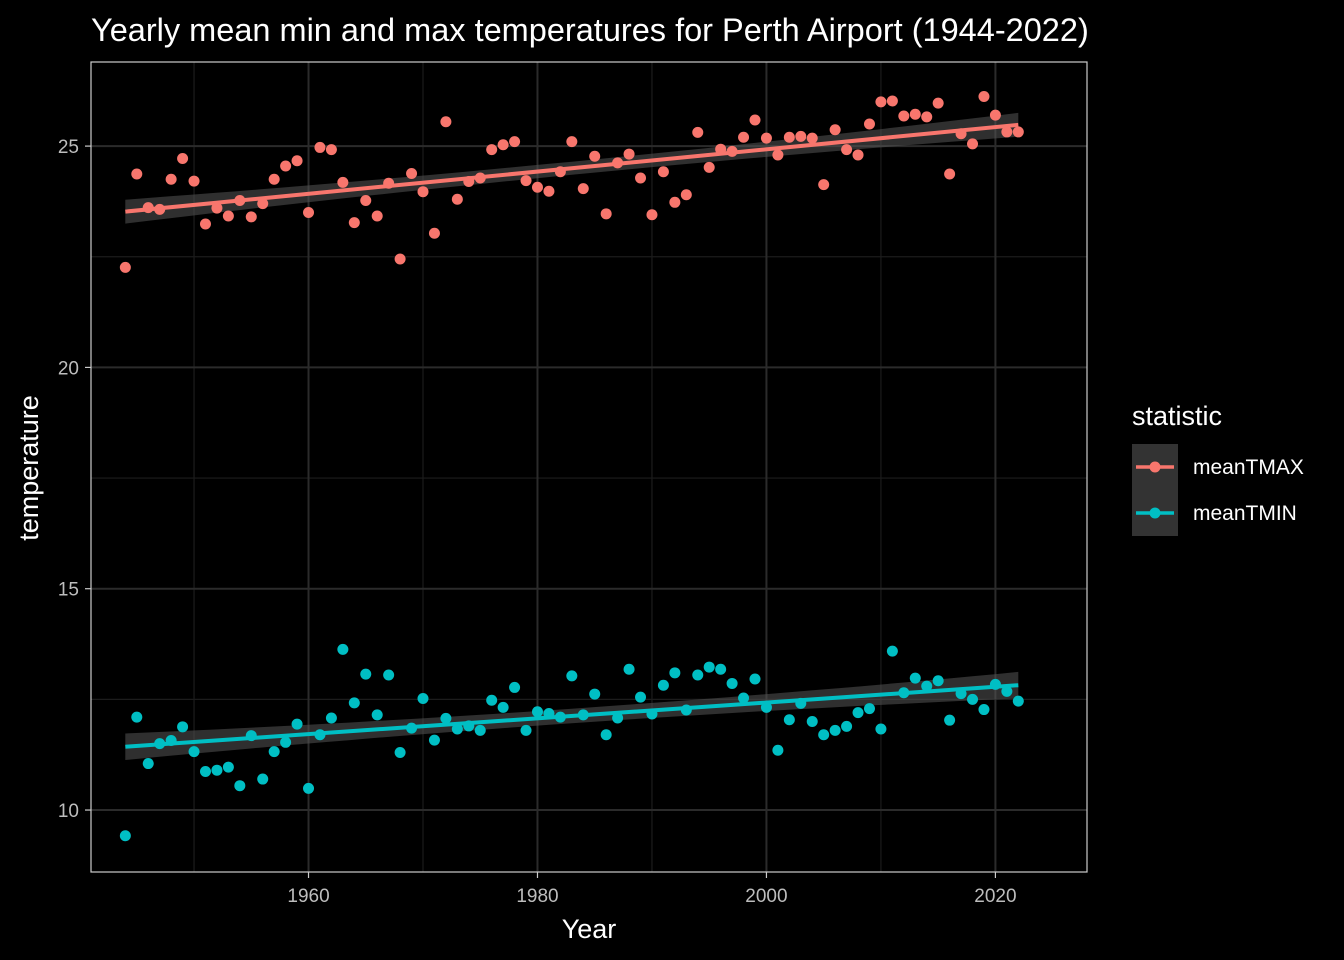 The height and width of the screenshot is (960, 1344). What do you see at coordinates (446, 122) in the screenshot?
I see `point-meanTMAX-1972` at bounding box center [446, 122].